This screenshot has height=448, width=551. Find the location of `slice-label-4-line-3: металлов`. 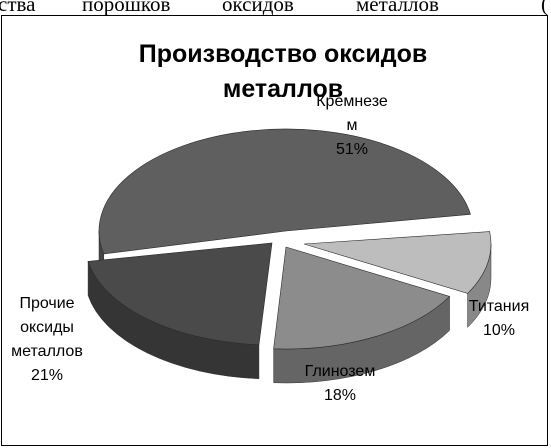

slice-label-4-line-3: металлов is located at coordinates (47, 351).